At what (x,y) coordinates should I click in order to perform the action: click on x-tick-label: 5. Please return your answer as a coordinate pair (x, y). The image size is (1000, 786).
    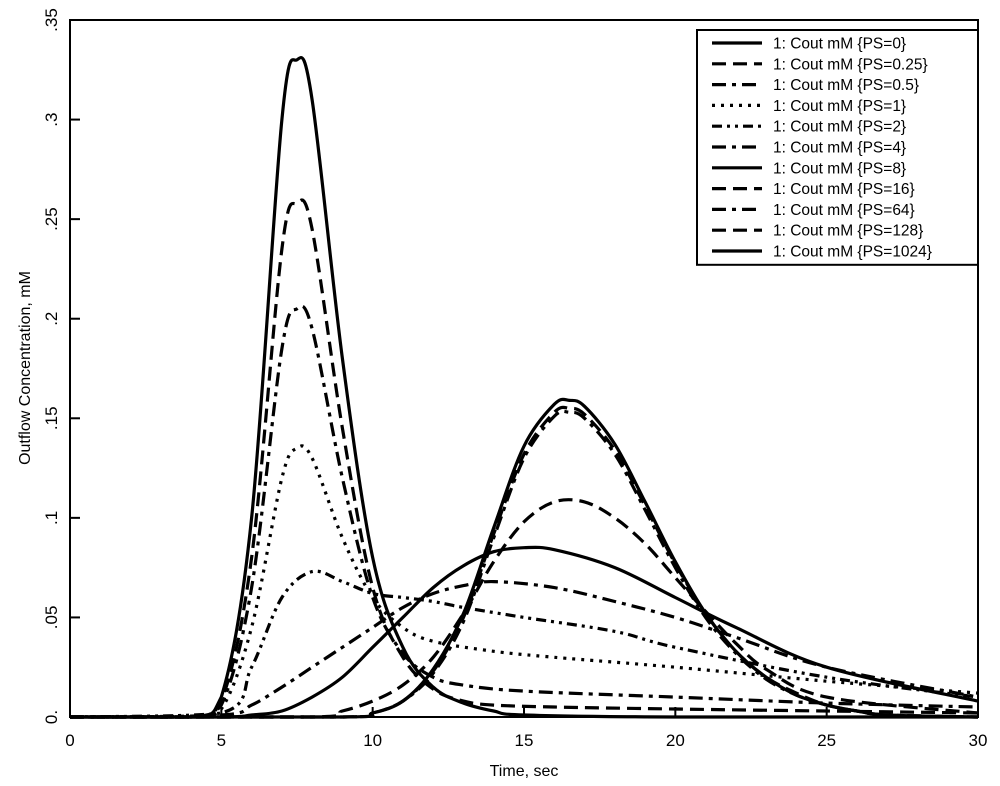
    Looking at the image, I should click on (221, 740).